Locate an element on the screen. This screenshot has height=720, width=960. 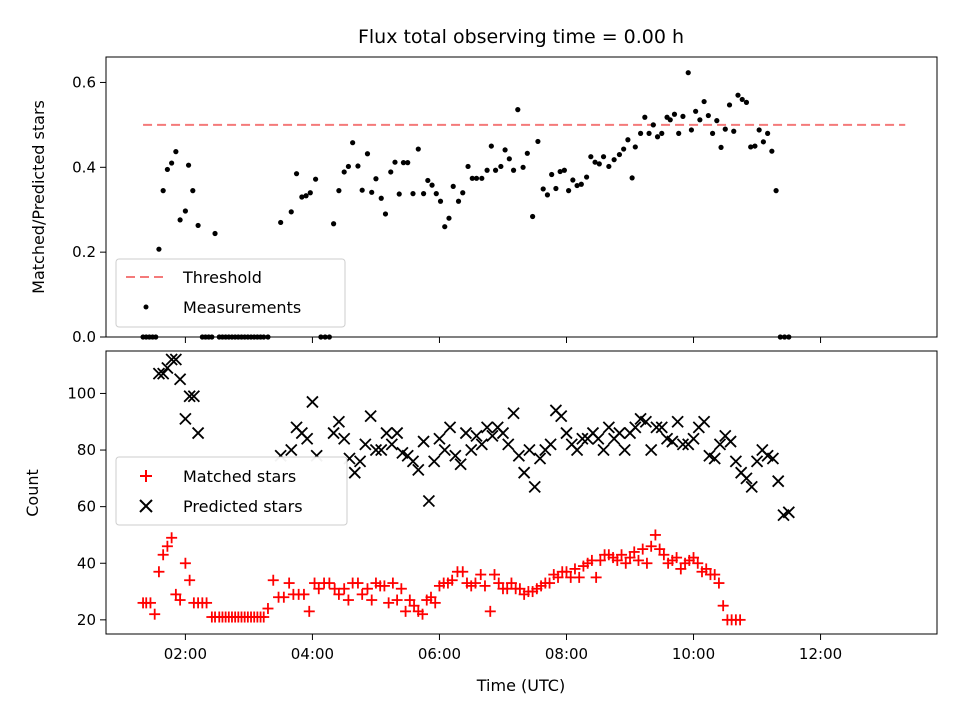
top-legend-box is located at coordinates (230, 293).